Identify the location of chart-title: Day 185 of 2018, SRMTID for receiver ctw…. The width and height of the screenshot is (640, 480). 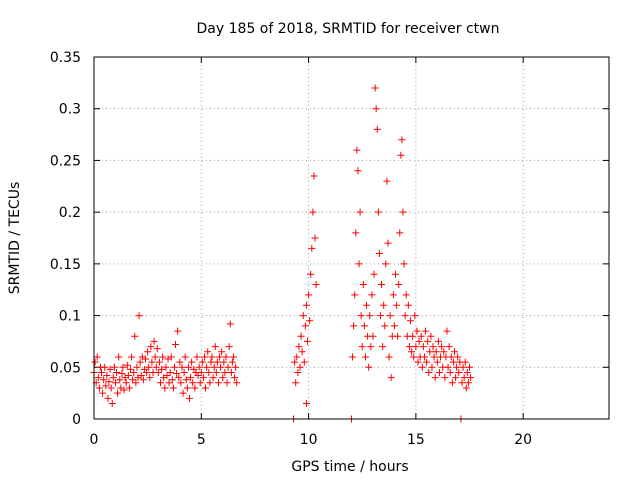
(348, 29).